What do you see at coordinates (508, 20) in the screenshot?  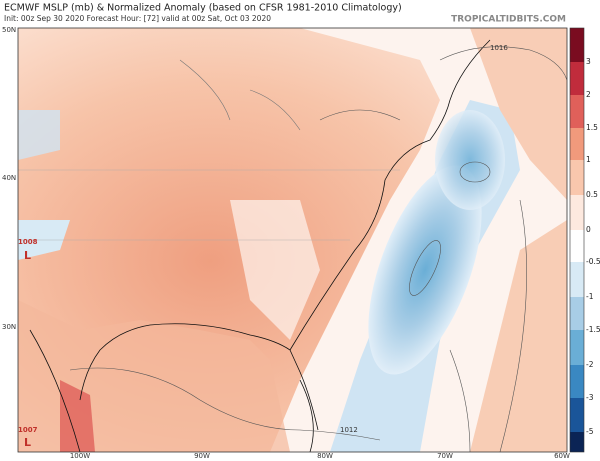 I see `watermark: TROPICALTIDBITS.COM` at bounding box center [508, 20].